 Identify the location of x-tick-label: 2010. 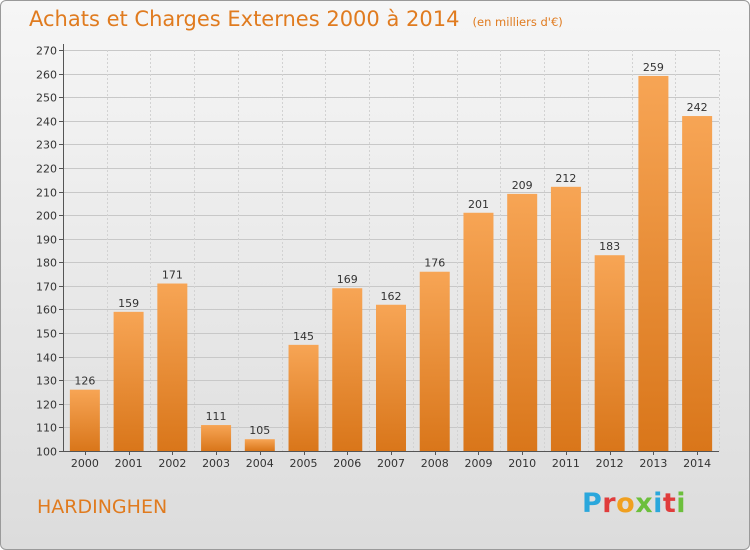
(522, 463).